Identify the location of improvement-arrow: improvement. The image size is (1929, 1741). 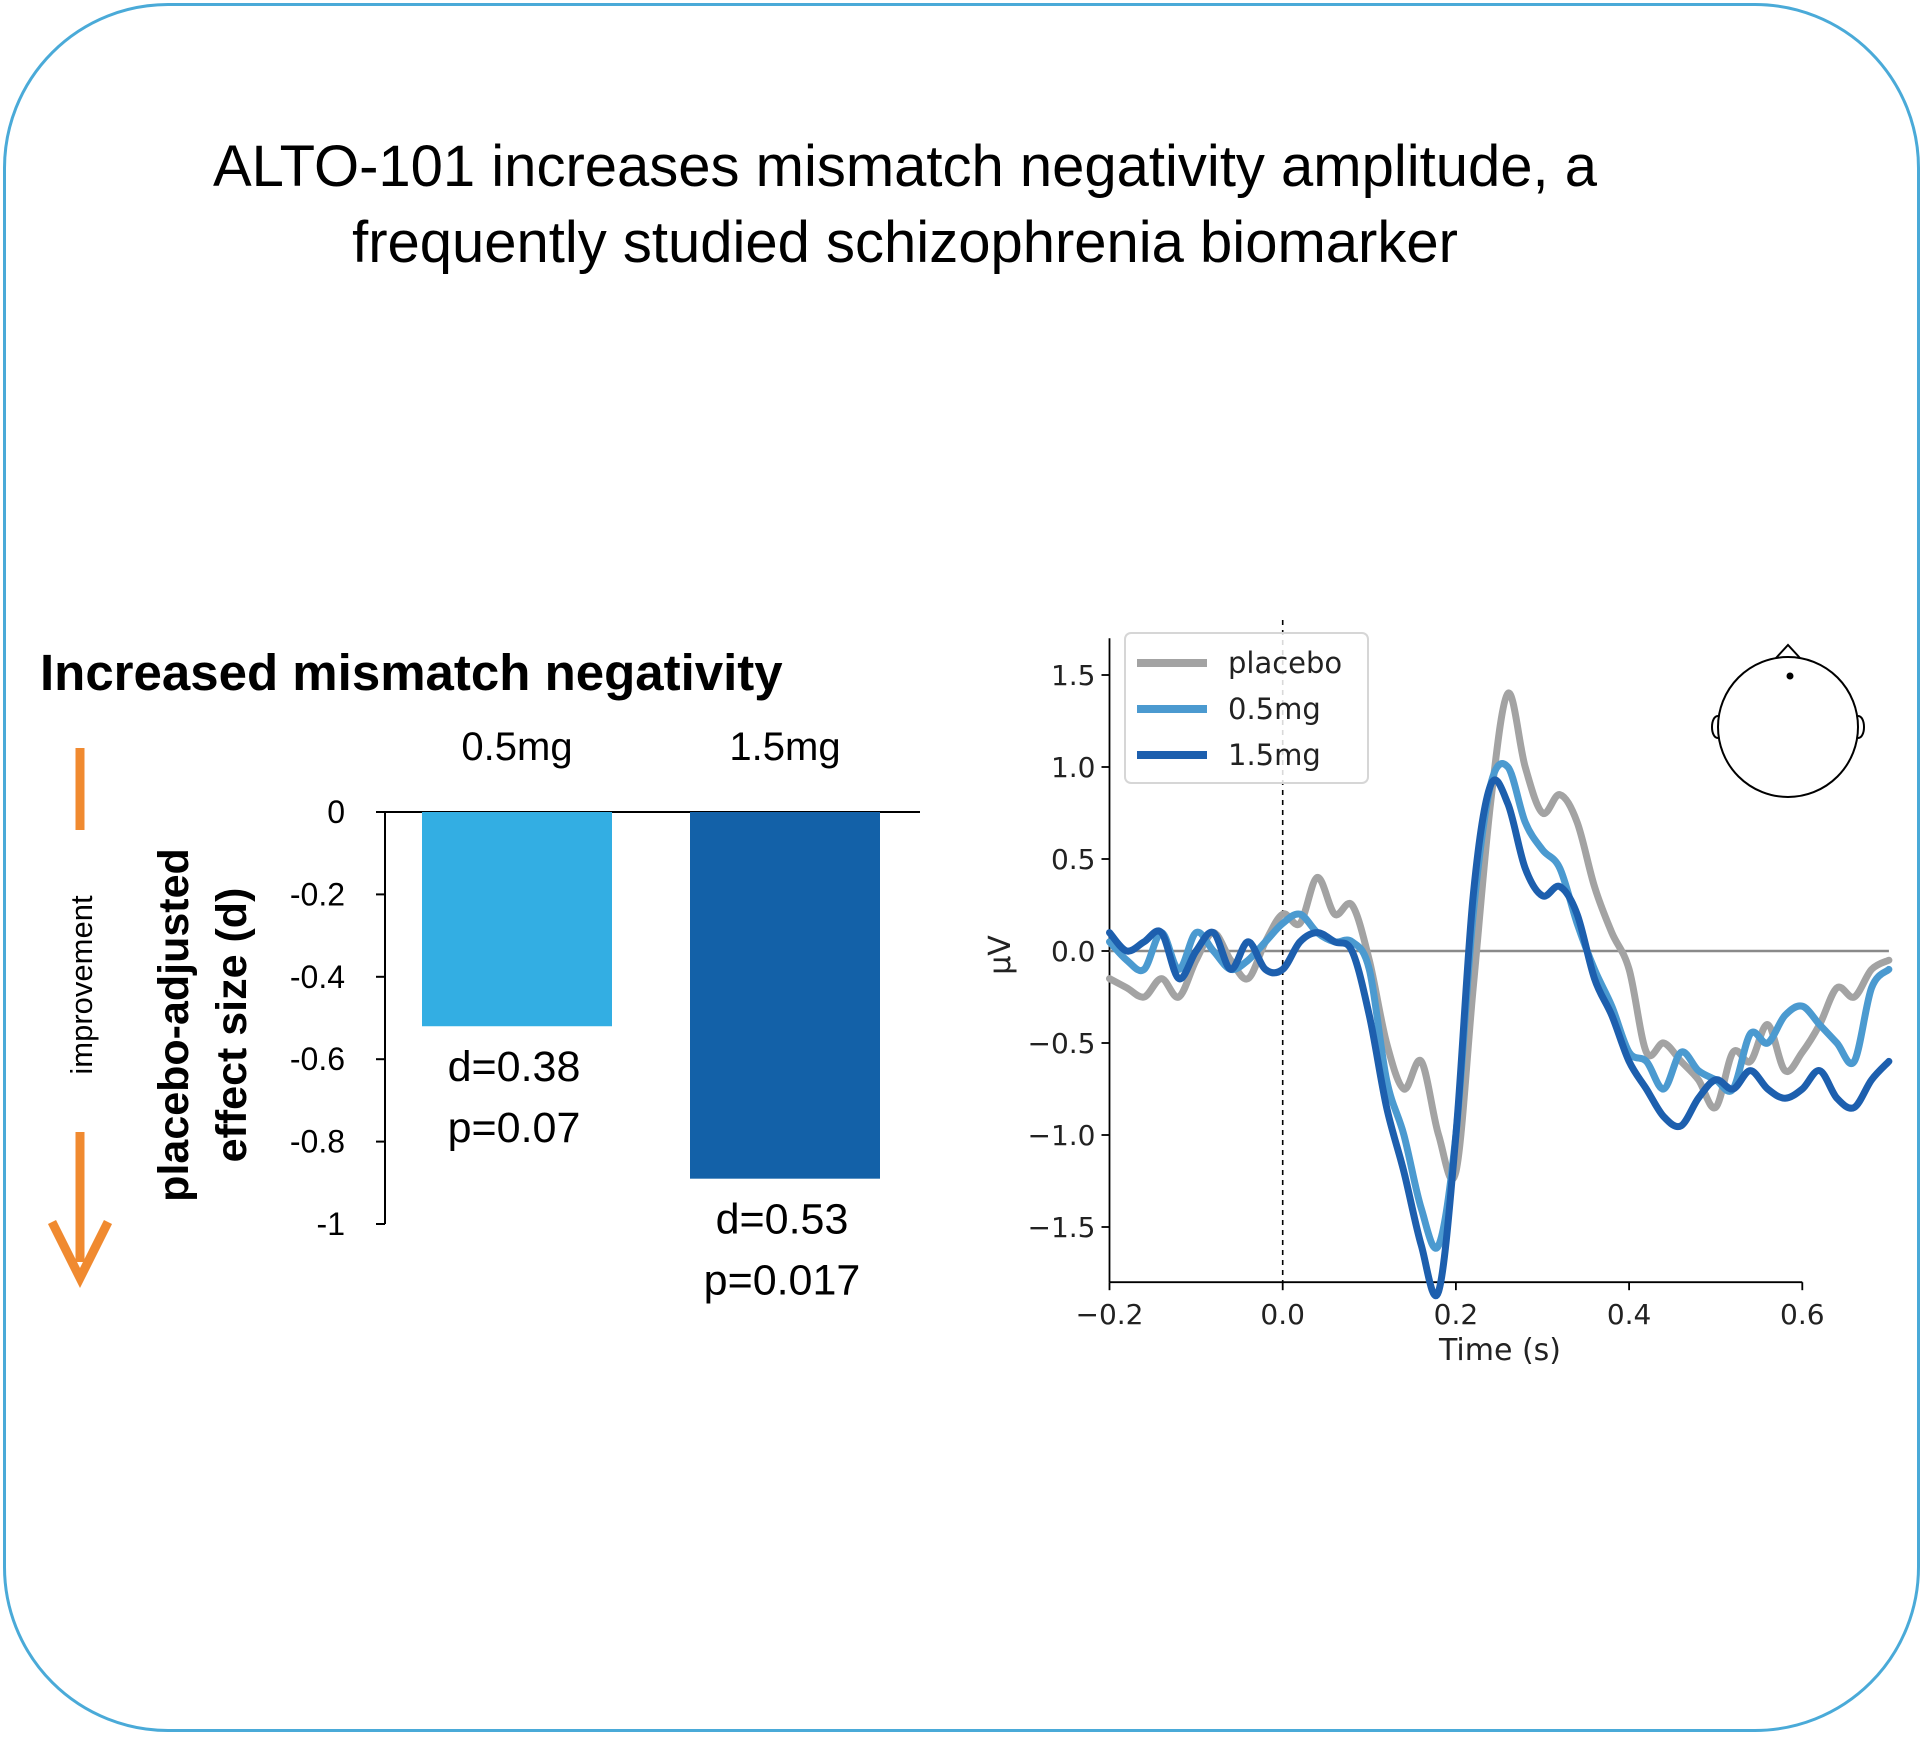
(80, 1018).